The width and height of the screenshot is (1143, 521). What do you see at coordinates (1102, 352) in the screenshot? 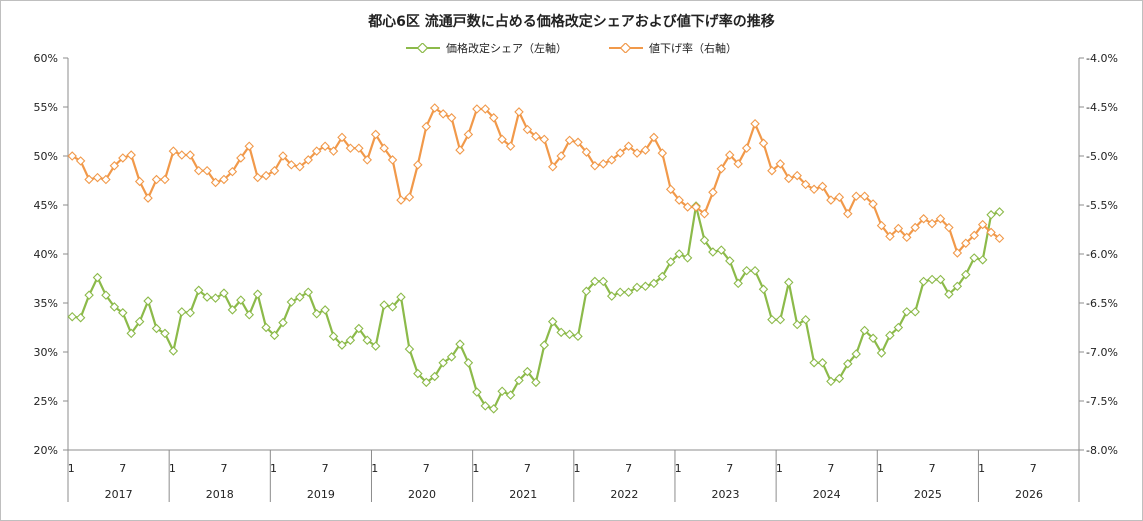
I see `y-right-tick-label: -7.0%` at bounding box center [1102, 352].